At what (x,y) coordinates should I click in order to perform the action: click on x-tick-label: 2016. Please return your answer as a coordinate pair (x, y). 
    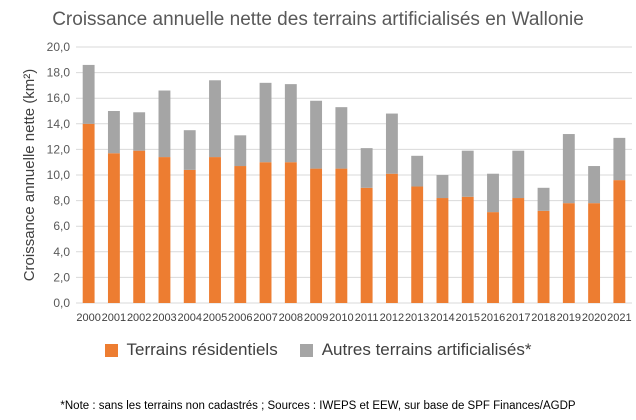
    Looking at the image, I should click on (493, 318).